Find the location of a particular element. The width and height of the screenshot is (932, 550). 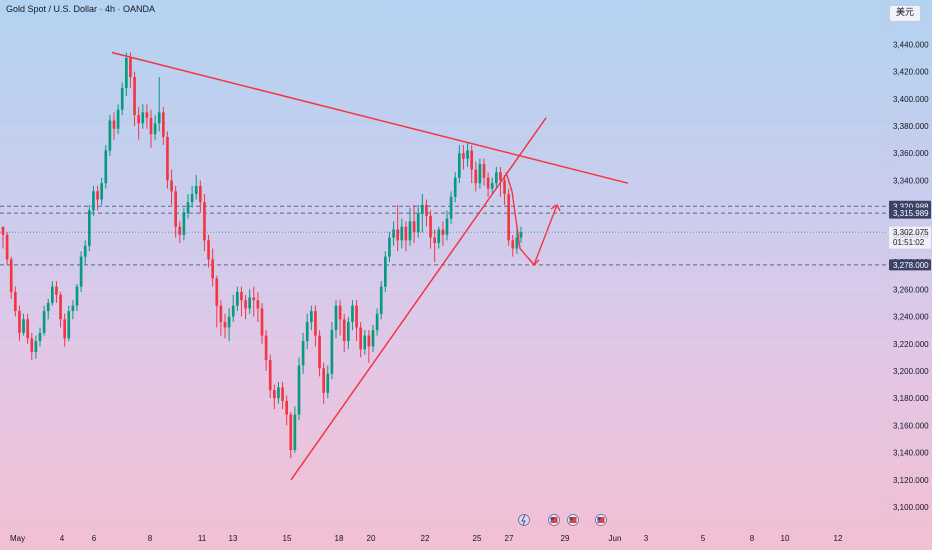

time-tick-label: 10 is located at coordinates (785, 538).